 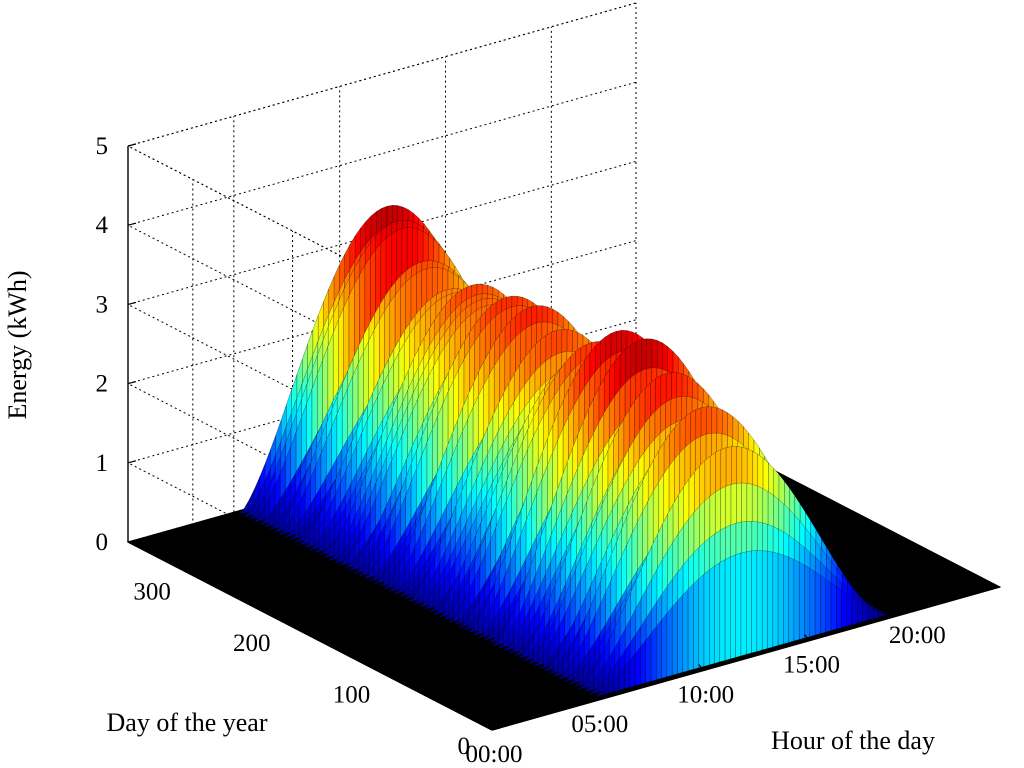 What do you see at coordinates (102, 384) in the screenshot?
I see `energy-tick-label: 2` at bounding box center [102, 384].